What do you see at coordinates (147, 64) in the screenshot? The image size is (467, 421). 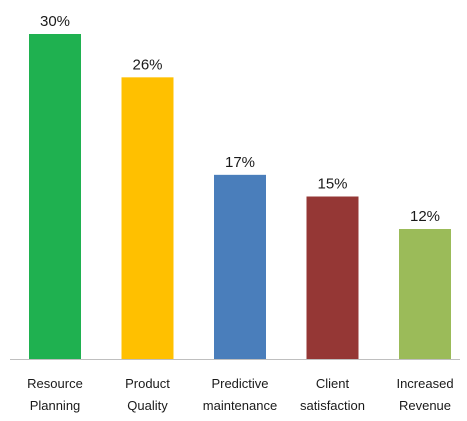 I see `data-label-1: 26%` at bounding box center [147, 64].